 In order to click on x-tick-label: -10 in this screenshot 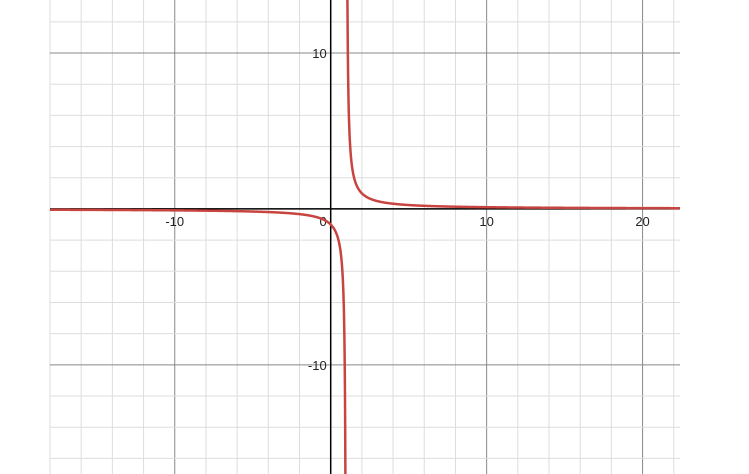, I will do `click(174, 221)`.